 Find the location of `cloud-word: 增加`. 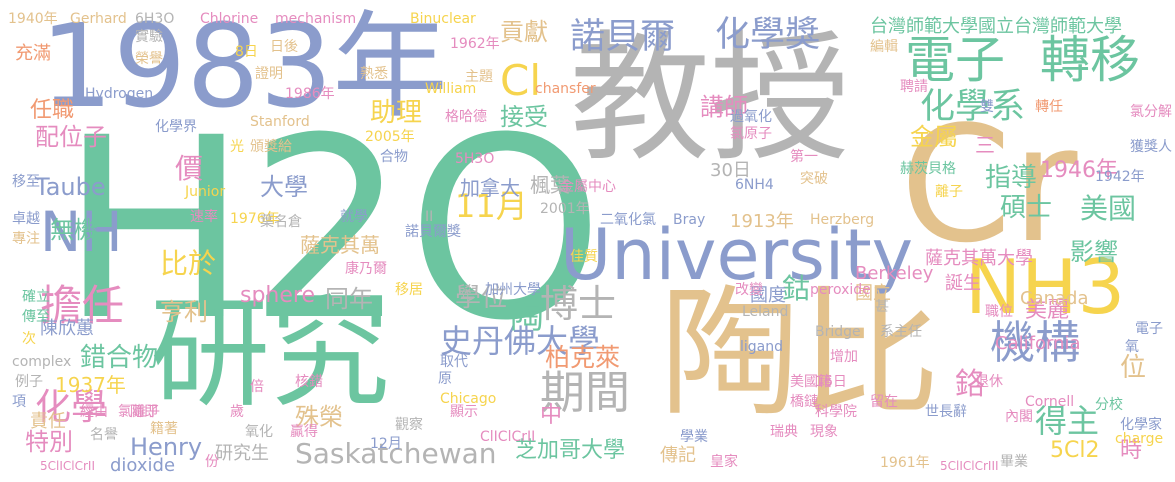

cloud-word: 增加 is located at coordinates (844, 357).